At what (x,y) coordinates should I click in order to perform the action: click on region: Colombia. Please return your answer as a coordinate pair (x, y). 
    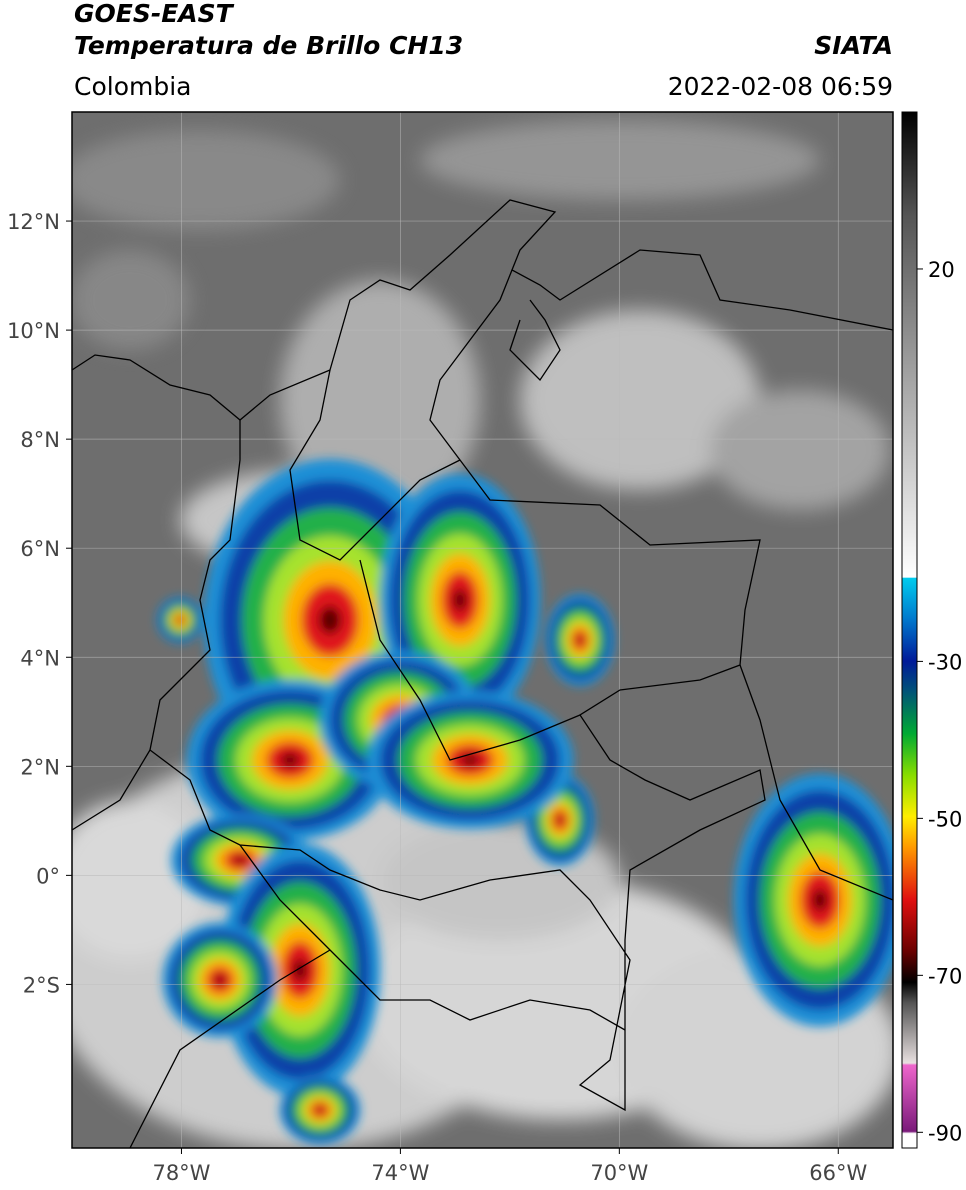
    Looking at the image, I should click on (132, 86).